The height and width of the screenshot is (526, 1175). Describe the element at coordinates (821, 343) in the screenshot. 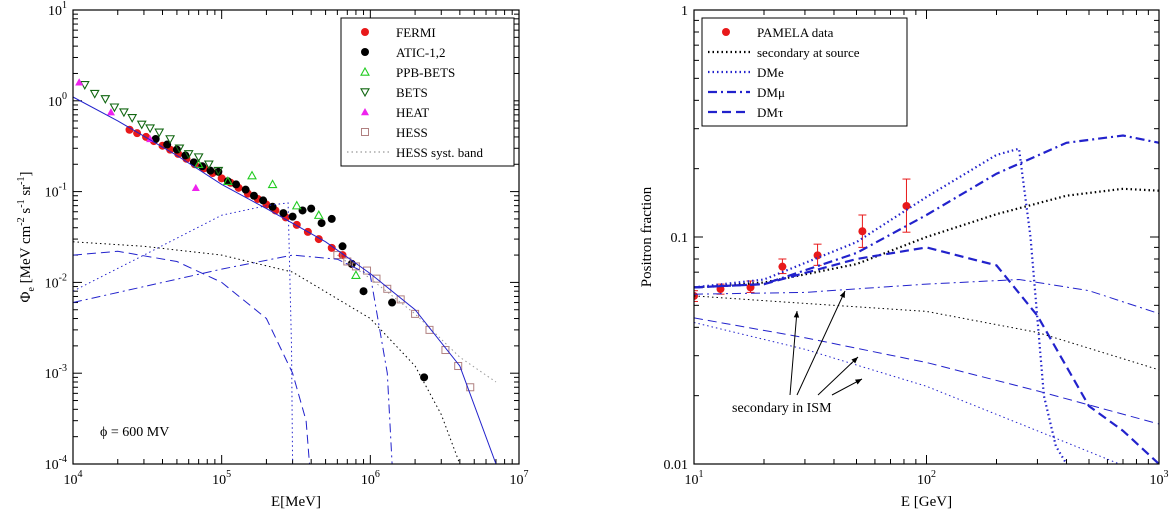

I see `annotation-arrow` at that location.